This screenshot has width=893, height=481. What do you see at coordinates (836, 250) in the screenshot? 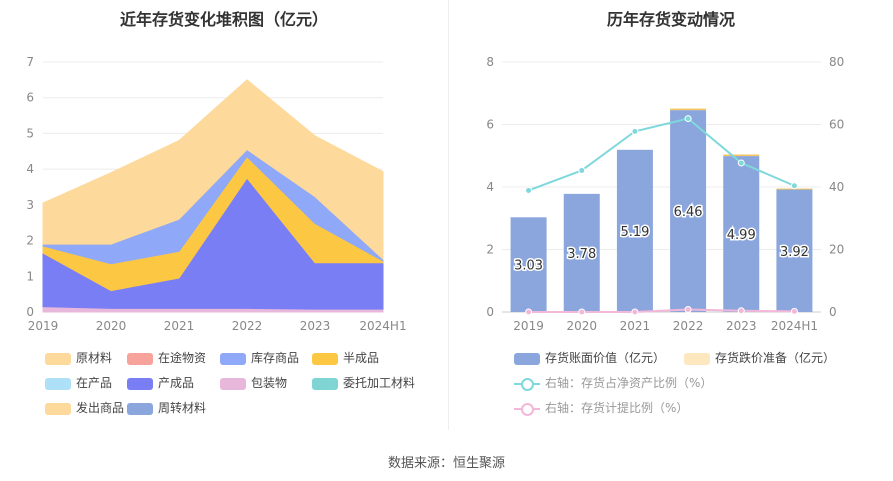
I see `y2-tick-label: 20` at bounding box center [836, 250].